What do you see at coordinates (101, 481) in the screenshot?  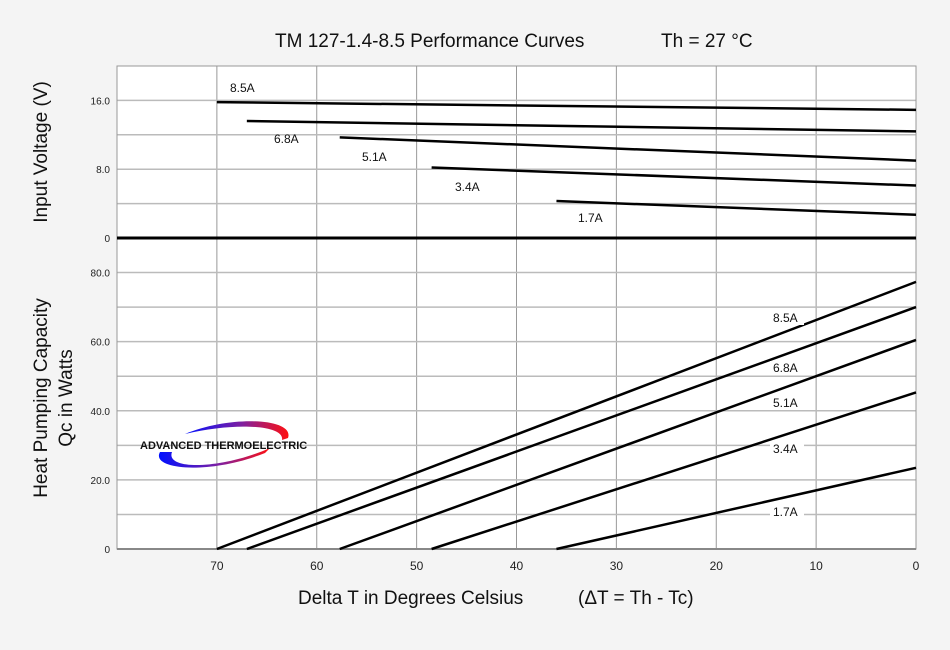 I see `bottom-y-tick-label: 20.0` at bounding box center [101, 481].